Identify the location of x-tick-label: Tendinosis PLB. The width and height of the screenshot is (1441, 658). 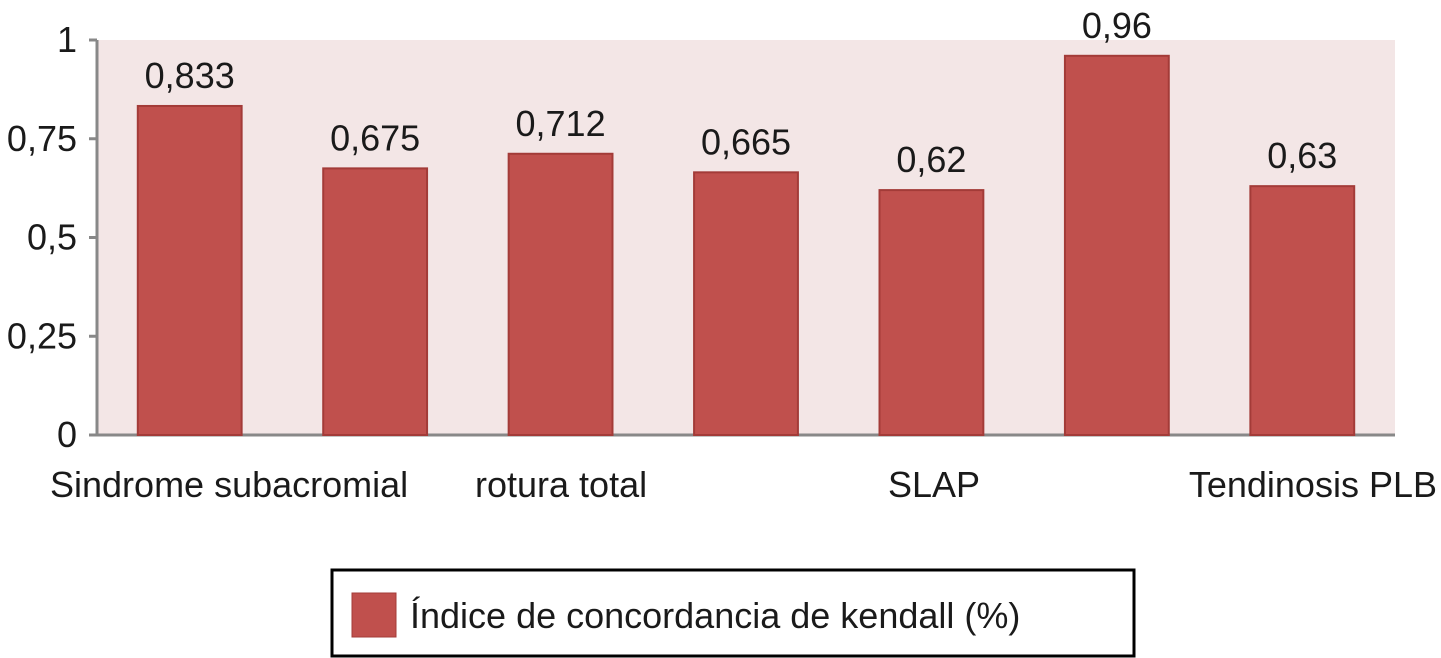
(1313, 484).